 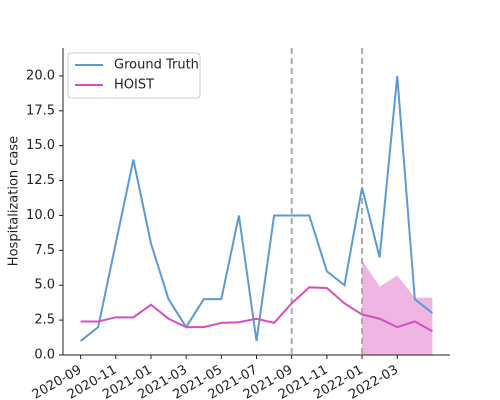 I want to click on y-tick-label: 0.0, so click(x=44, y=355).